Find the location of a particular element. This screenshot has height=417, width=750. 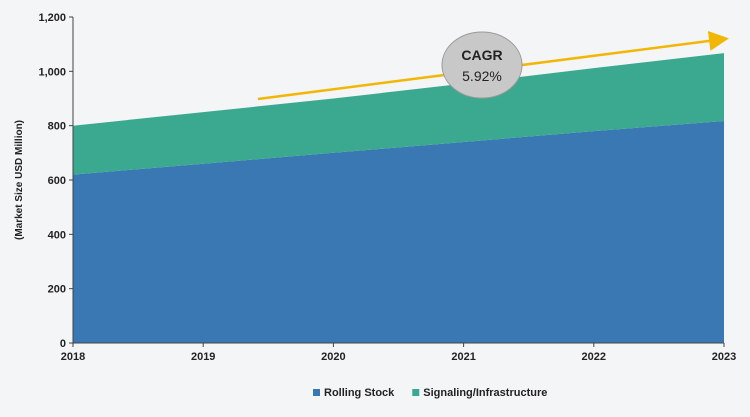

cagr-value: 5.92% is located at coordinates (482, 76).